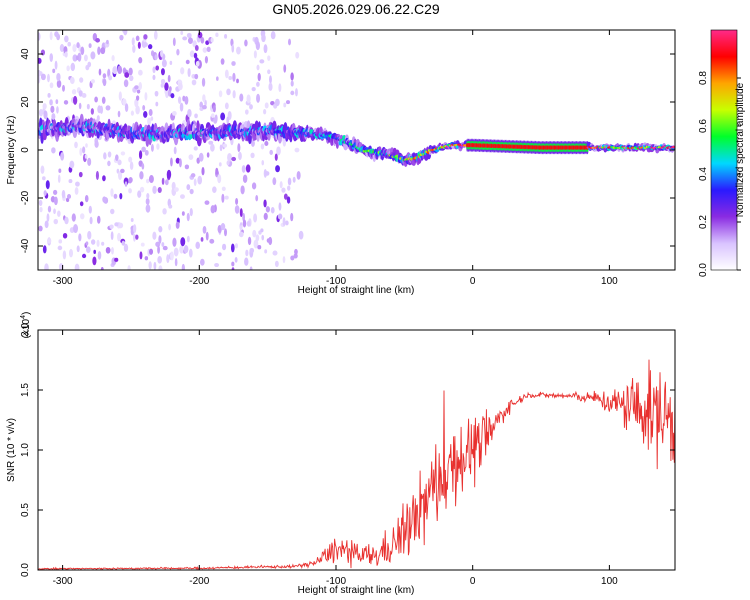 This screenshot has height=600, width=750. Describe the element at coordinates (719, 174) in the screenshot. I see `colorbar-axis: 0.0 0.2 0.4 0.6 0.8` at that location.